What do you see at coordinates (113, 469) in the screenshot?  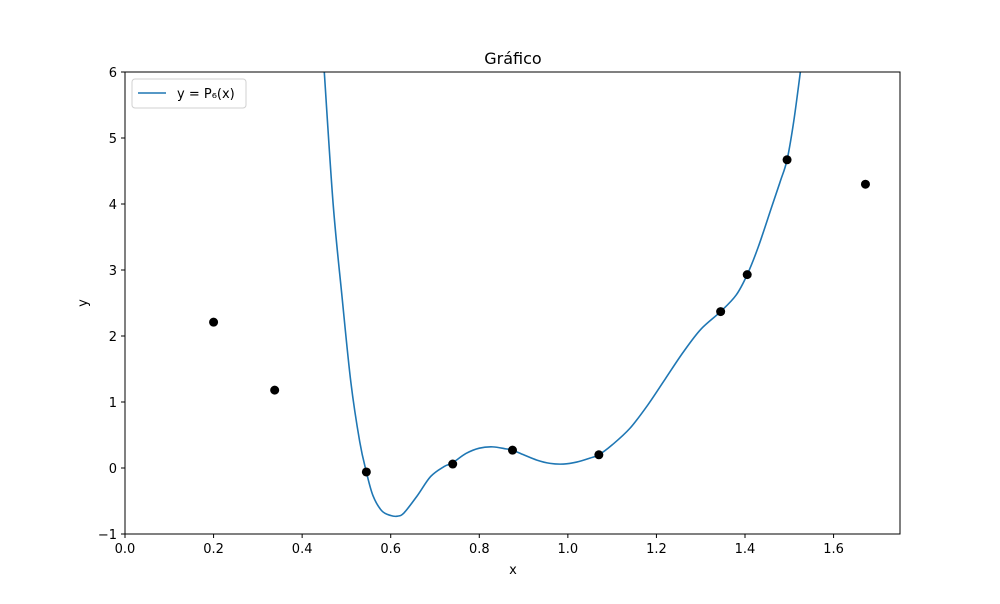 I see `y-tick-label: 0` at bounding box center [113, 469].